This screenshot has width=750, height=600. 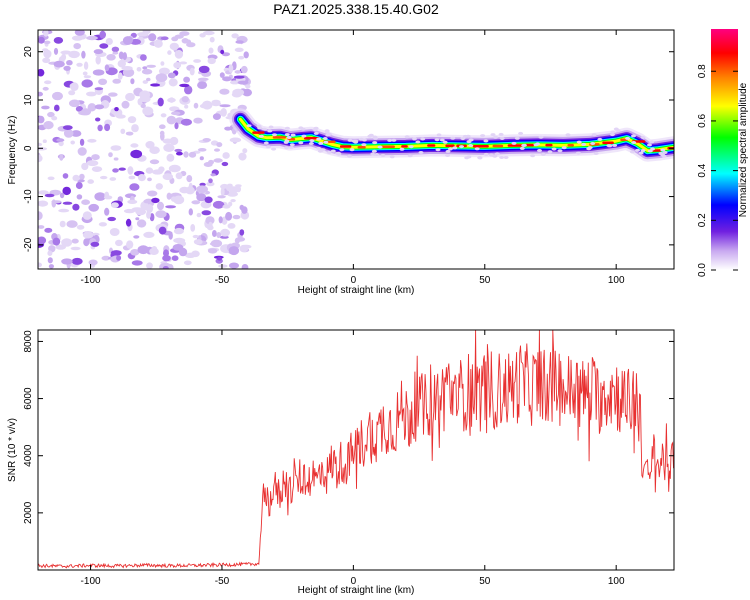 What do you see at coordinates (12, 150) in the screenshot?
I see `spectrogram-y-axis-label: Frequency (Hz)` at bounding box center [12, 150].